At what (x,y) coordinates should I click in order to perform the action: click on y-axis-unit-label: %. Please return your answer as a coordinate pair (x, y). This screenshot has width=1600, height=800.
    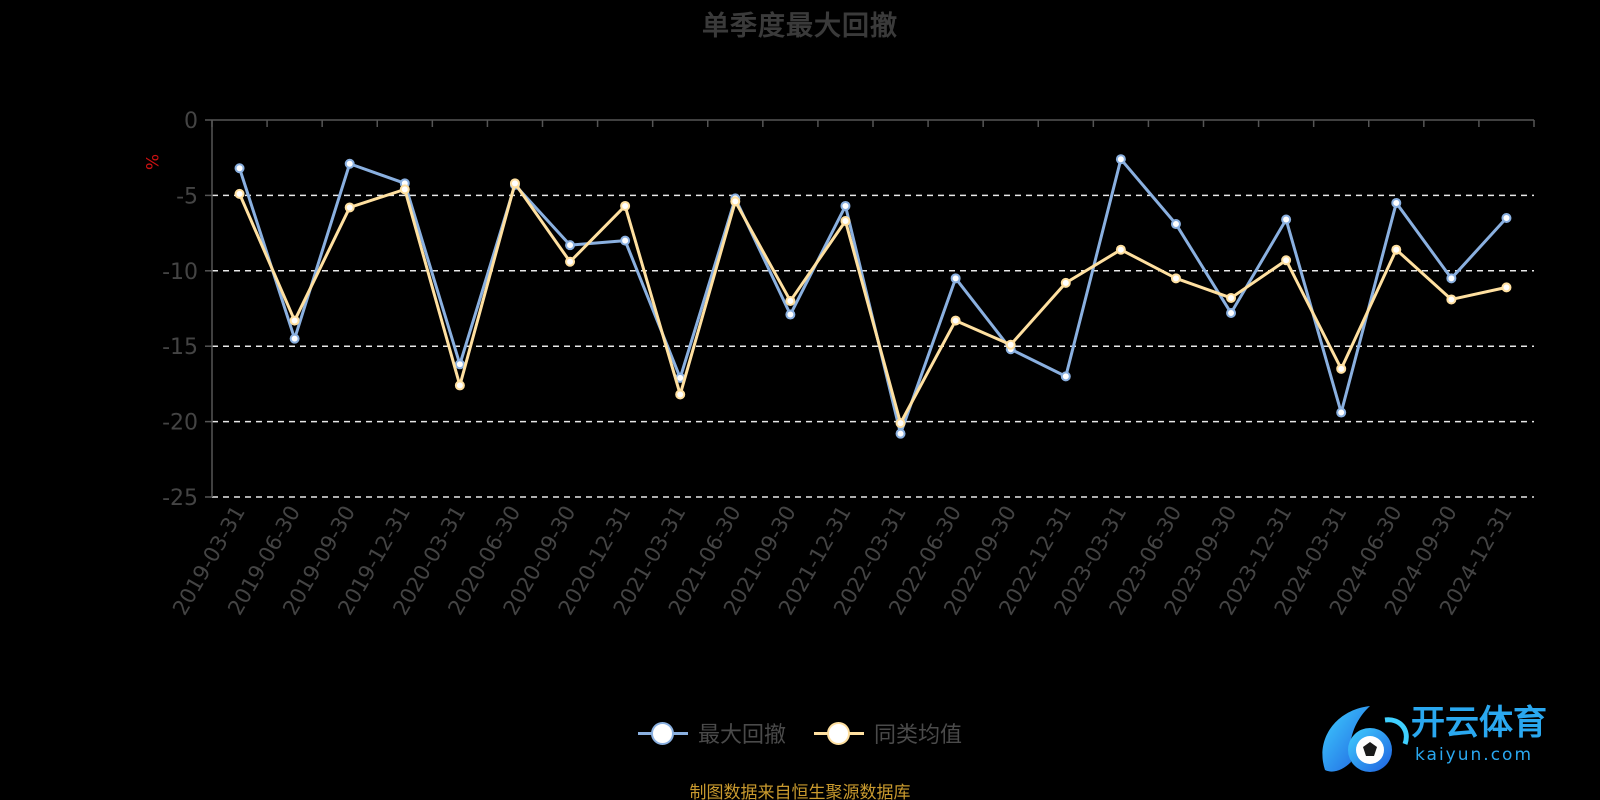
    Looking at the image, I should click on (151, 162).